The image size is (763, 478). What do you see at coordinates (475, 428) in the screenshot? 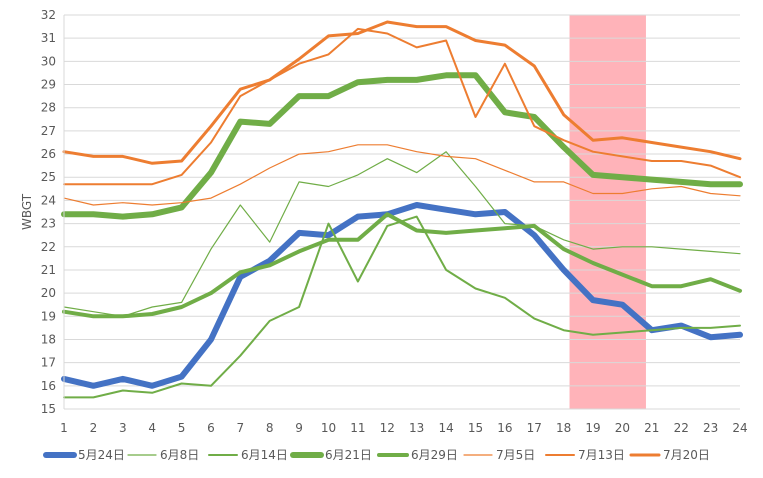
I see `x-tick-label: 15` at bounding box center [475, 428].